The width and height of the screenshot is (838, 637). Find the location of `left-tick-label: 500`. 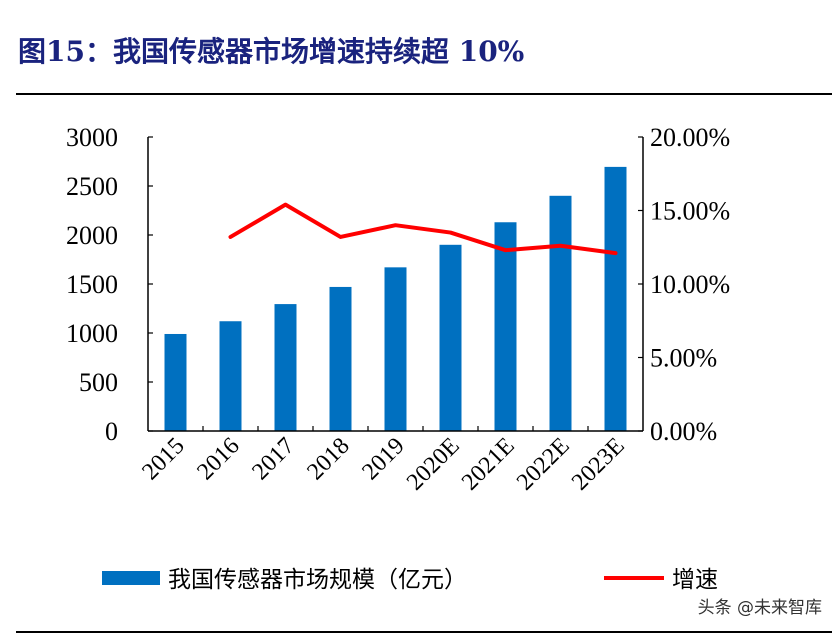

left-tick-label: 500 is located at coordinates (98, 382).